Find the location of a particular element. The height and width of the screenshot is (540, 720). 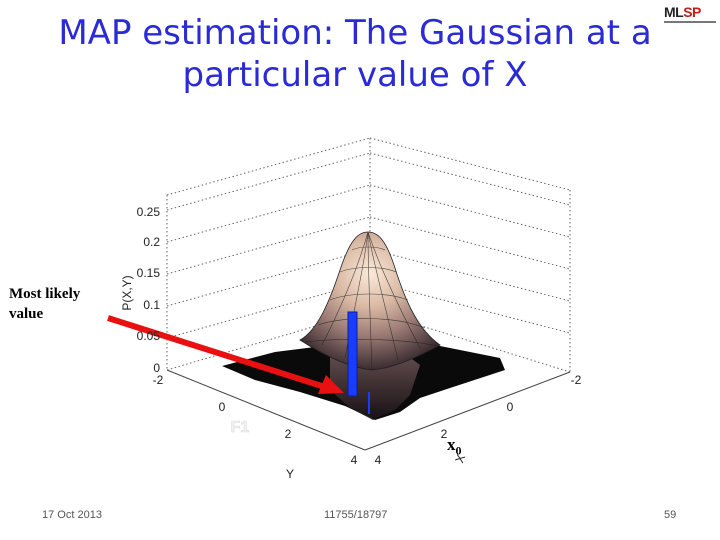

logo-text-ml: ML is located at coordinates (674, 12).